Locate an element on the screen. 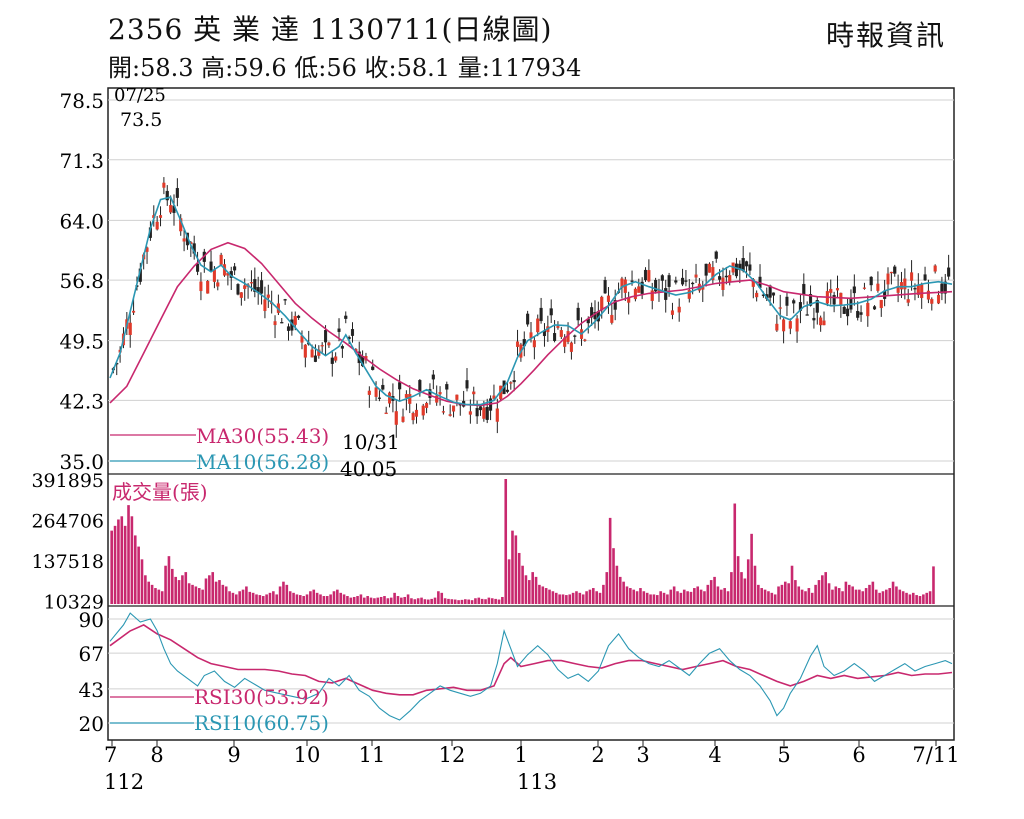 This screenshot has width=1024, height=819. x-tick-label: 10 is located at coordinates (307, 755).